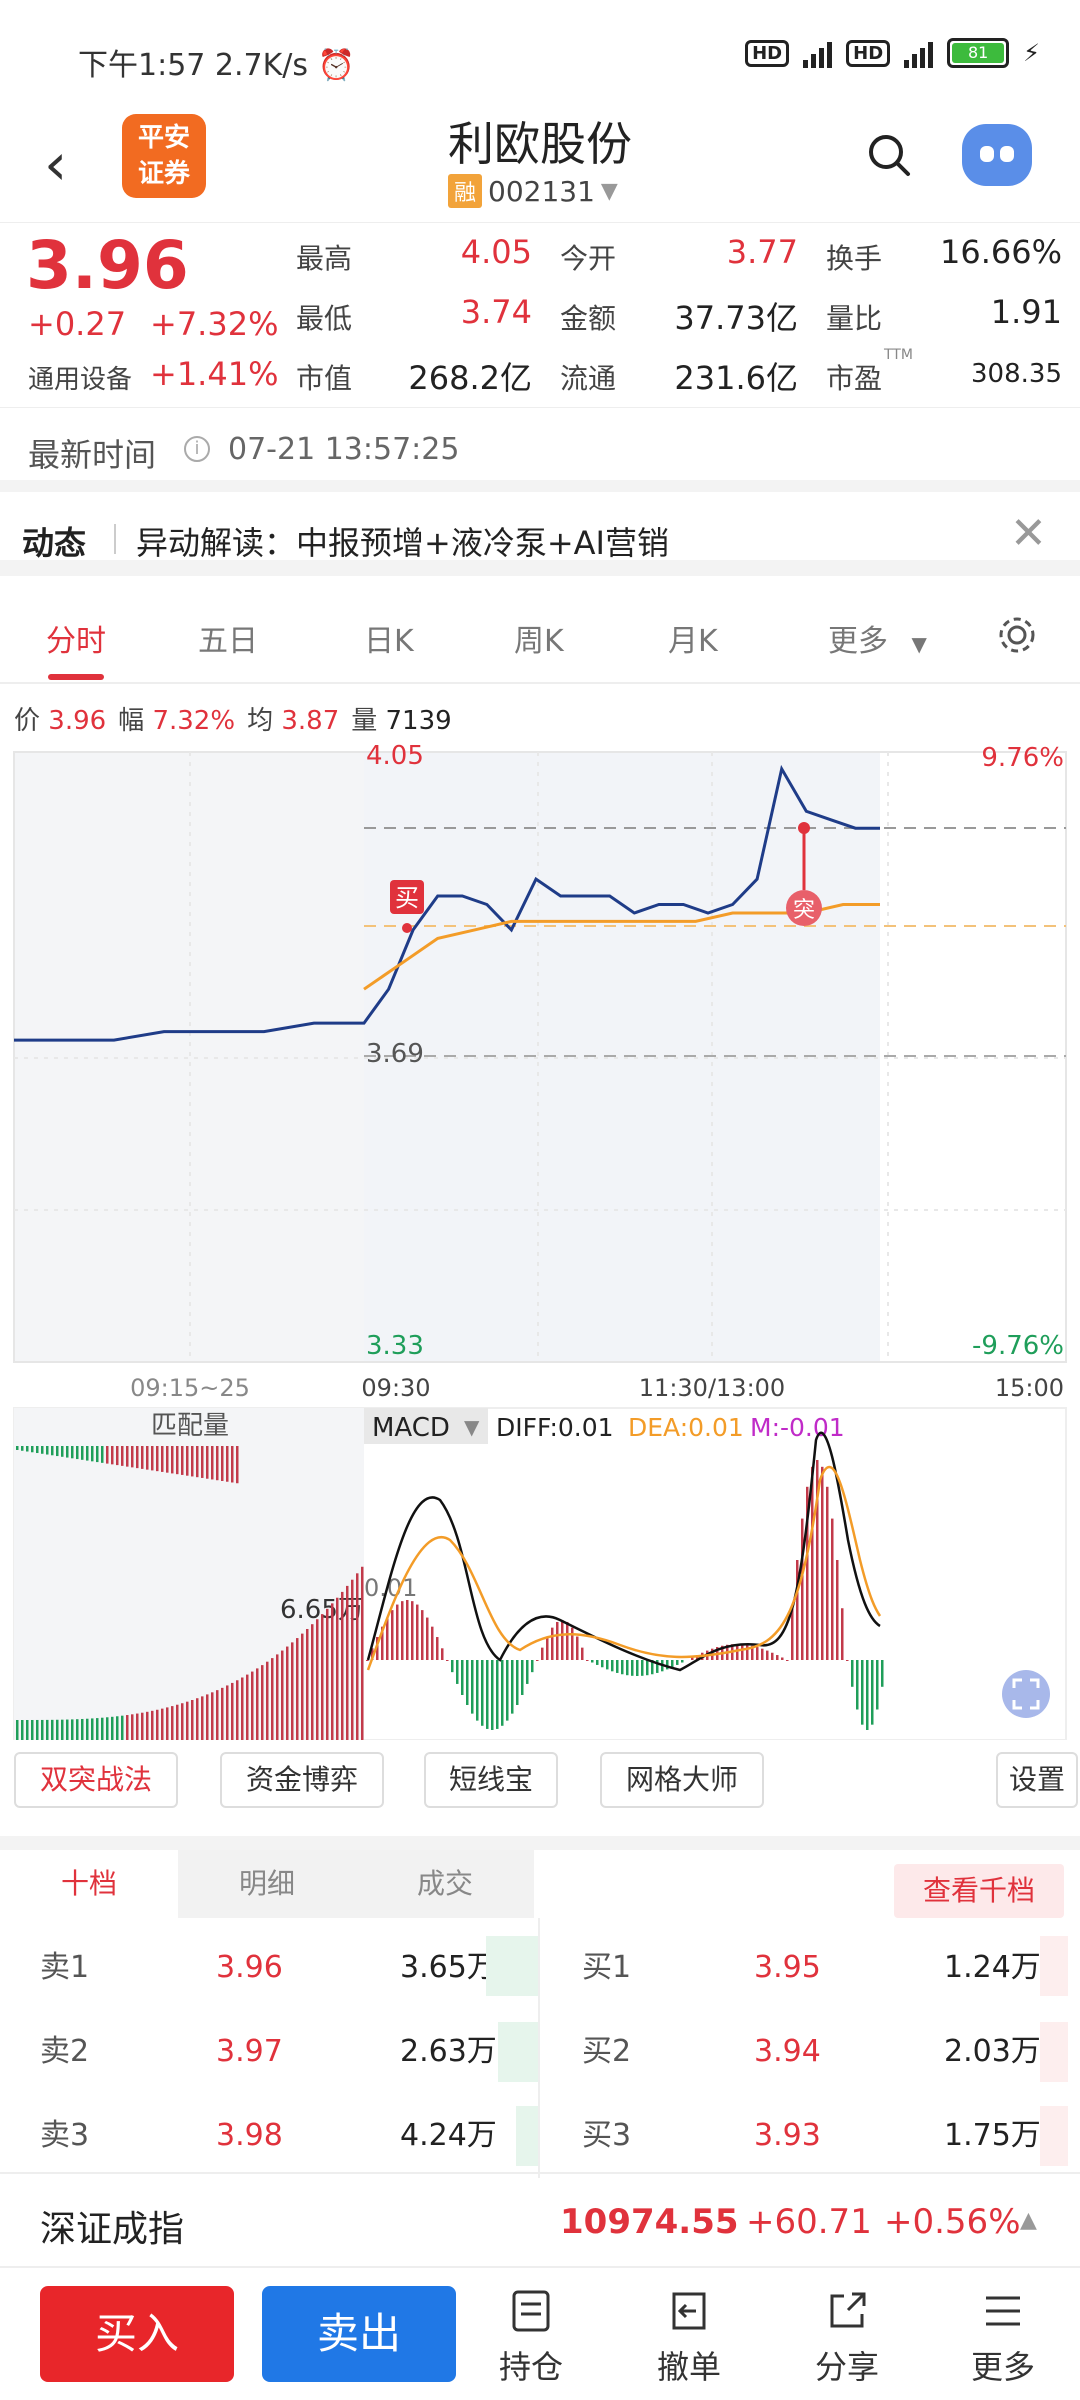  Describe the element at coordinates (89, 1884) in the screenshot. I see `tab-ten-levels: 十档` at that location.